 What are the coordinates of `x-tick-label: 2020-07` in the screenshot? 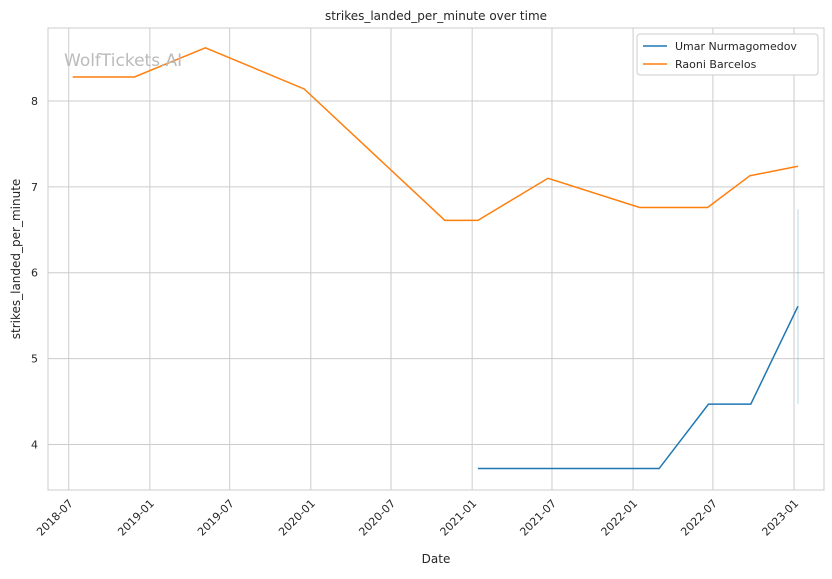 It's located at (377, 518).